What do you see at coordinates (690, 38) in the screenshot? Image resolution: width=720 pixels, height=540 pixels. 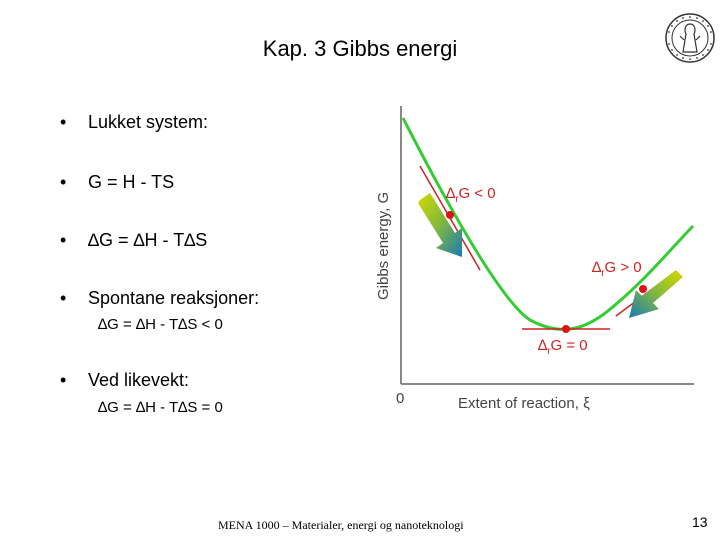 I see `university-seal-logo` at bounding box center [690, 38].